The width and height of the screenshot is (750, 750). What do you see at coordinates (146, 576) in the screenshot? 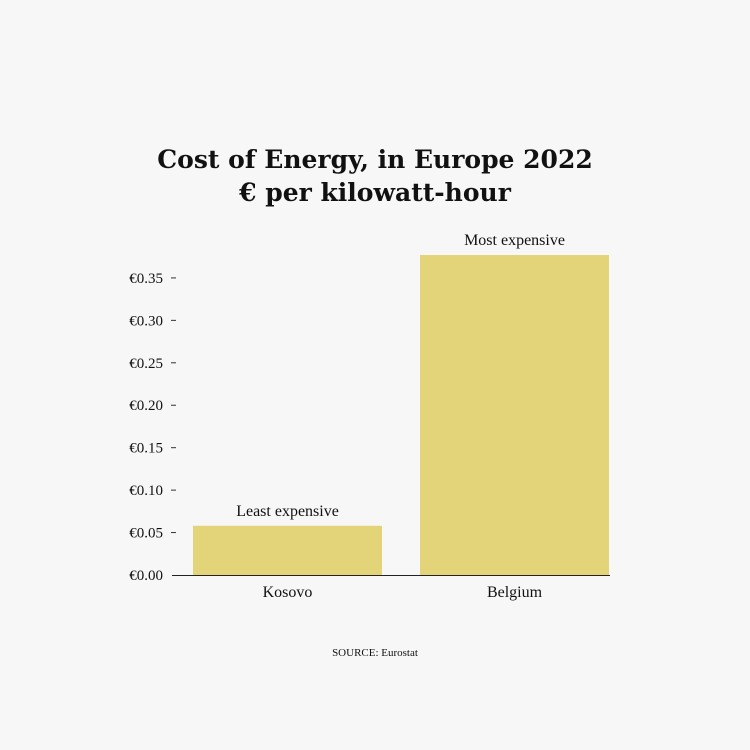
I see `y-tick-label: €0.00` at bounding box center [146, 576].